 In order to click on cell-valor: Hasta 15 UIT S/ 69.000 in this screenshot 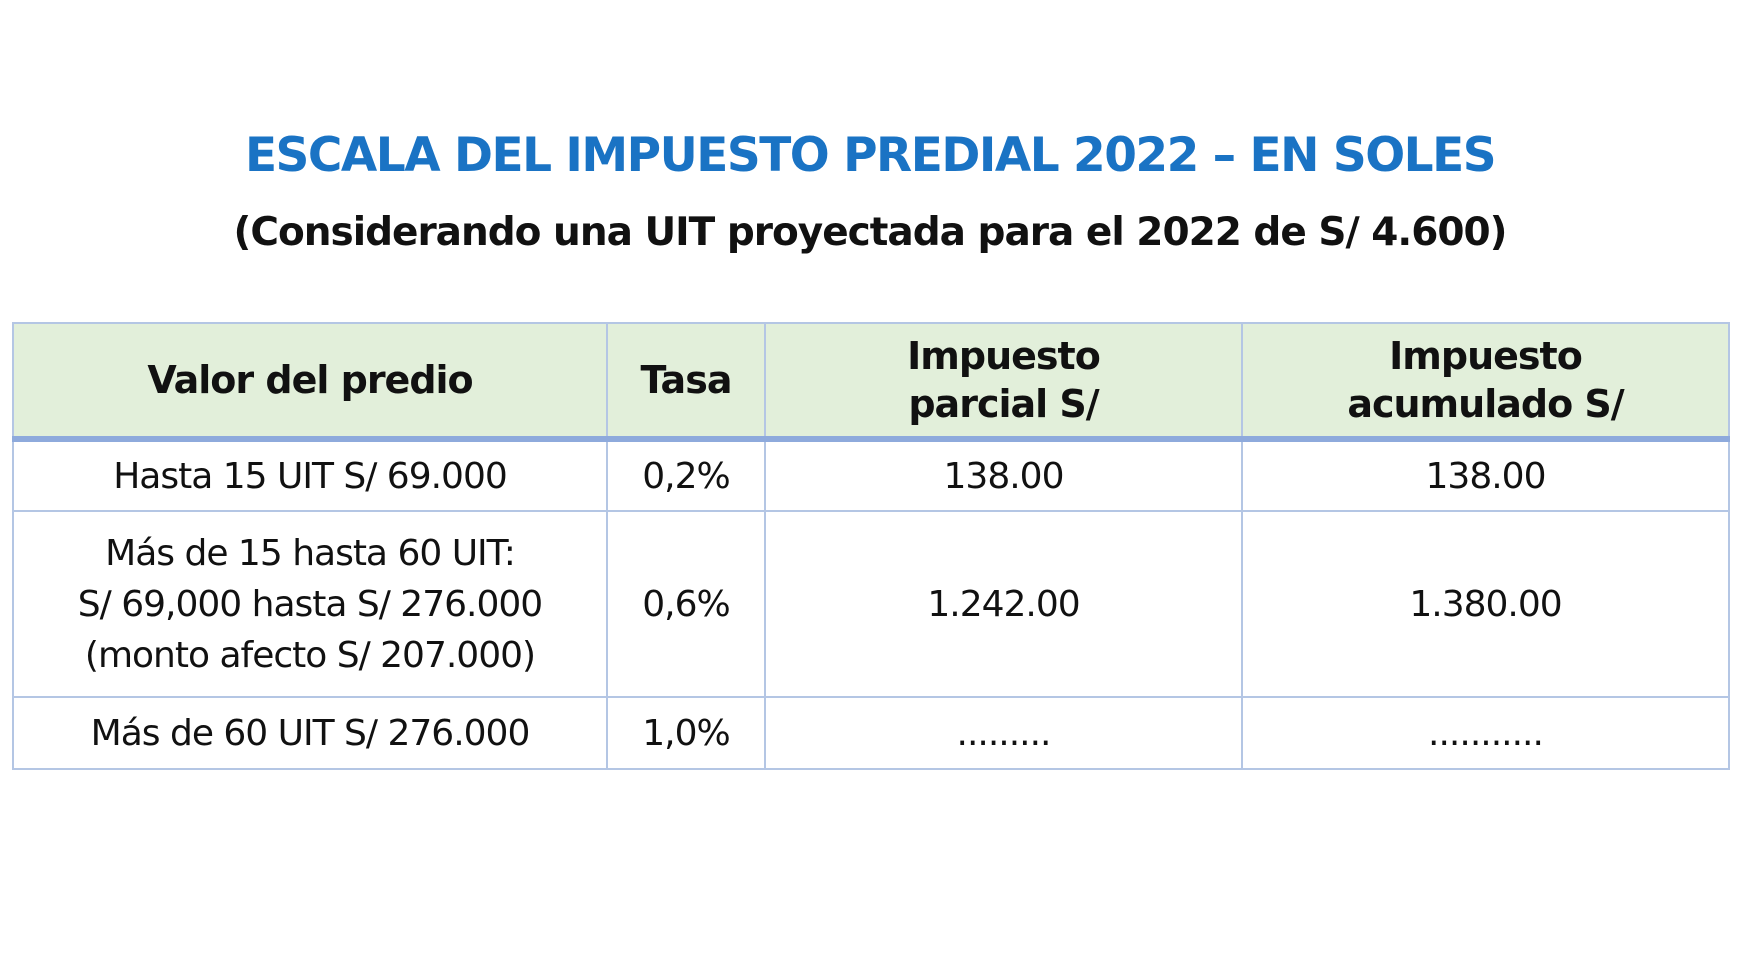, I will do `click(310, 475)`.